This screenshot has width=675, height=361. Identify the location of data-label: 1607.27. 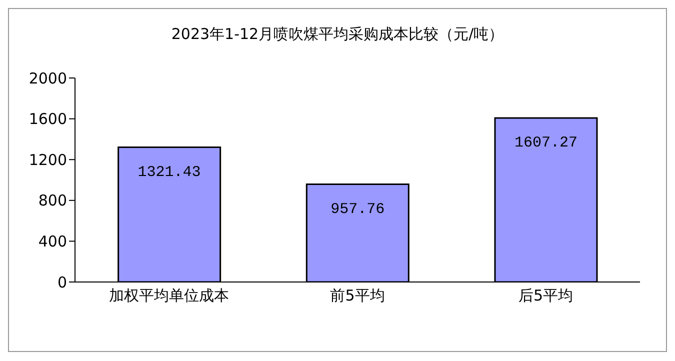
(546, 143).